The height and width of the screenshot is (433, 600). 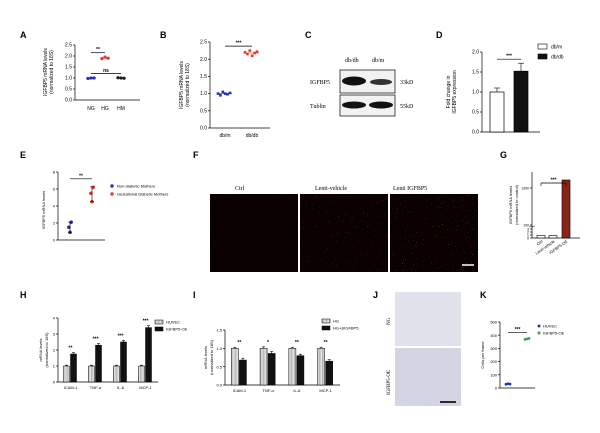 What do you see at coordinates (297, 390) in the screenshot?
I see `x-tick-label: IL-6` at bounding box center [297, 390].